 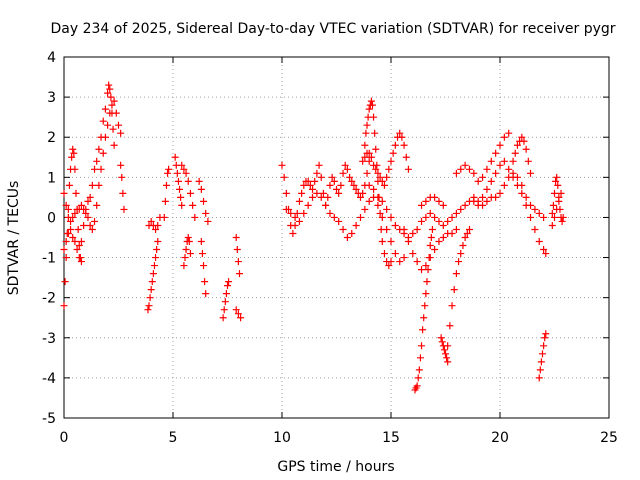 I want to click on series-arc-a, so click(x=89, y=195).